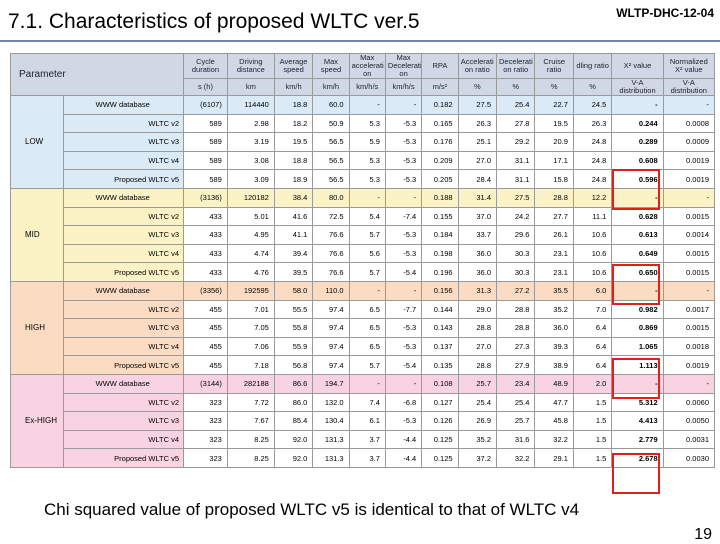  I want to click on table-cell: (3356), so click(205, 290).